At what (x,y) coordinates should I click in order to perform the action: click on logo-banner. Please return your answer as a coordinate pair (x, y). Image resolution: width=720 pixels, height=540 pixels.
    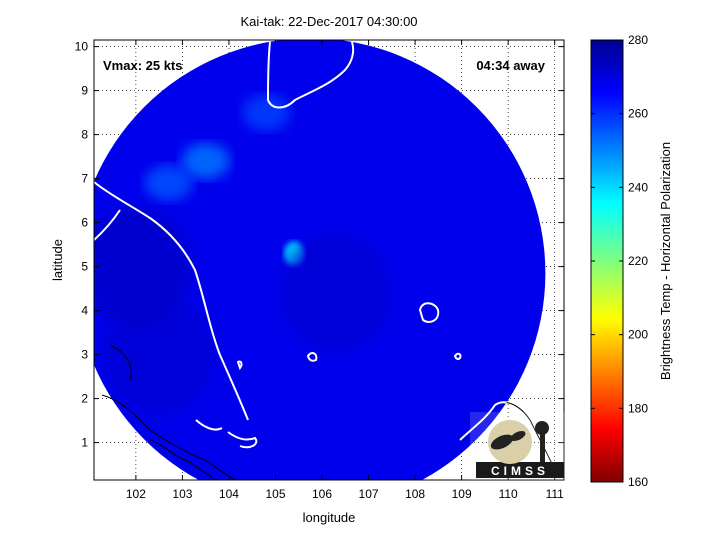
    Looking at the image, I should click on (520, 470).